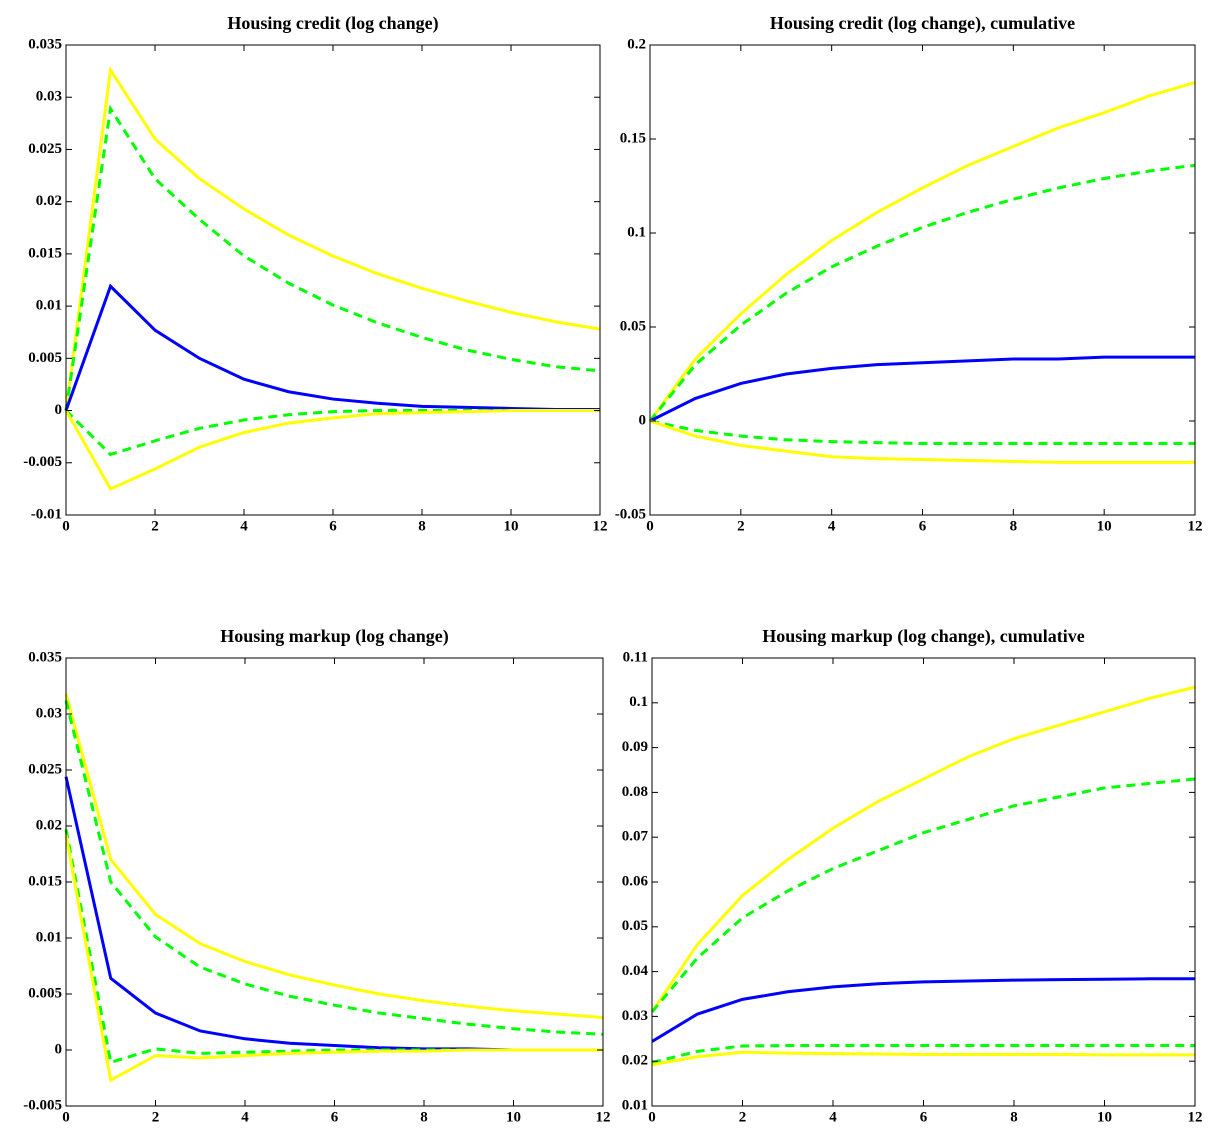 The width and height of the screenshot is (1208, 1133). Describe the element at coordinates (923, 636) in the screenshot. I see `chart-title: Housing markup (log change), cumulative` at that location.